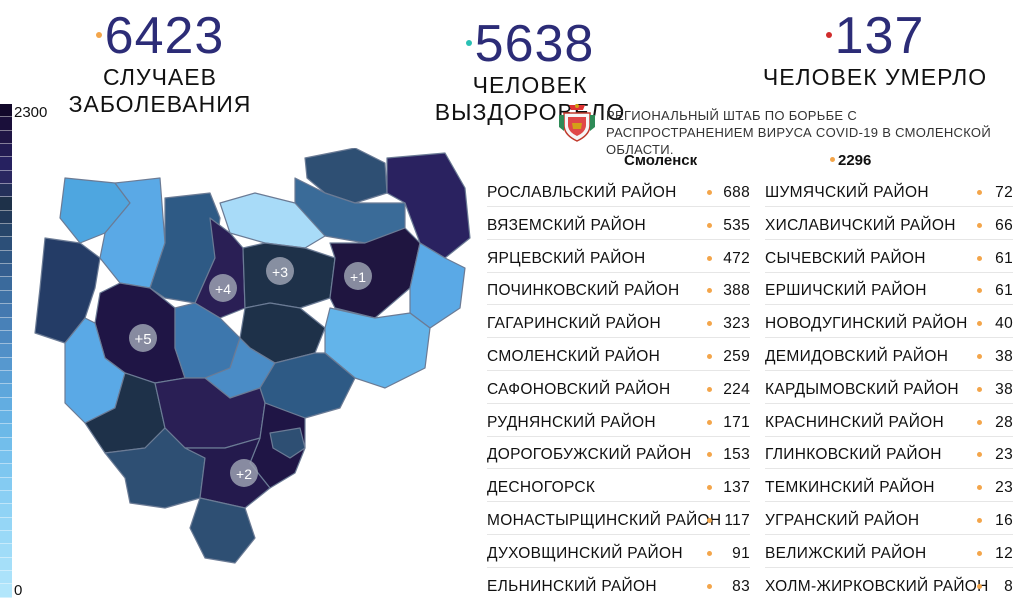 The width and height of the screenshot is (1024, 602). I want to click on deaths-count: 137, so click(879, 36).